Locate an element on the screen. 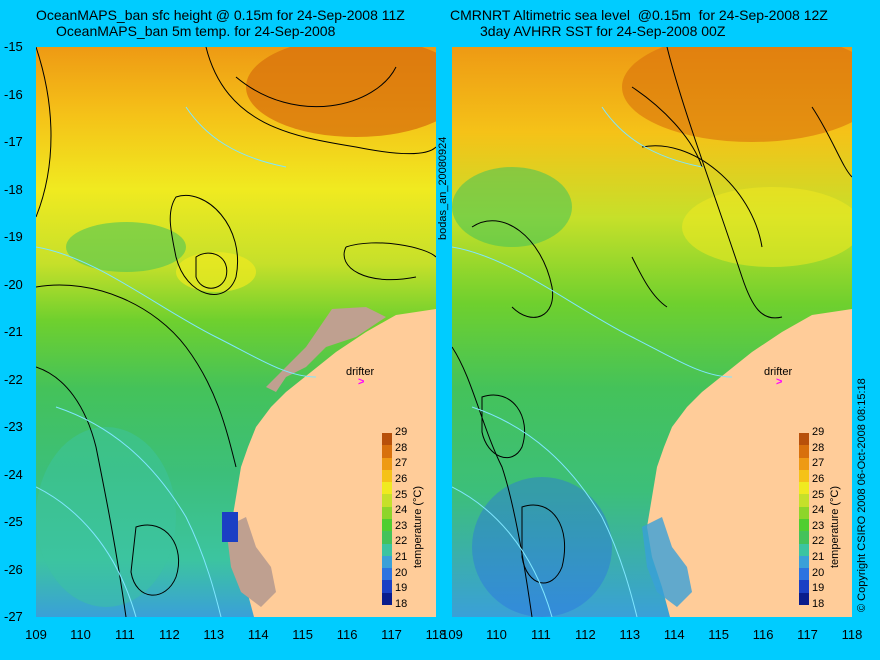 Image resolution: width=880 pixels, height=660 pixels. right-shark-bay-water is located at coordinates (667, 562).